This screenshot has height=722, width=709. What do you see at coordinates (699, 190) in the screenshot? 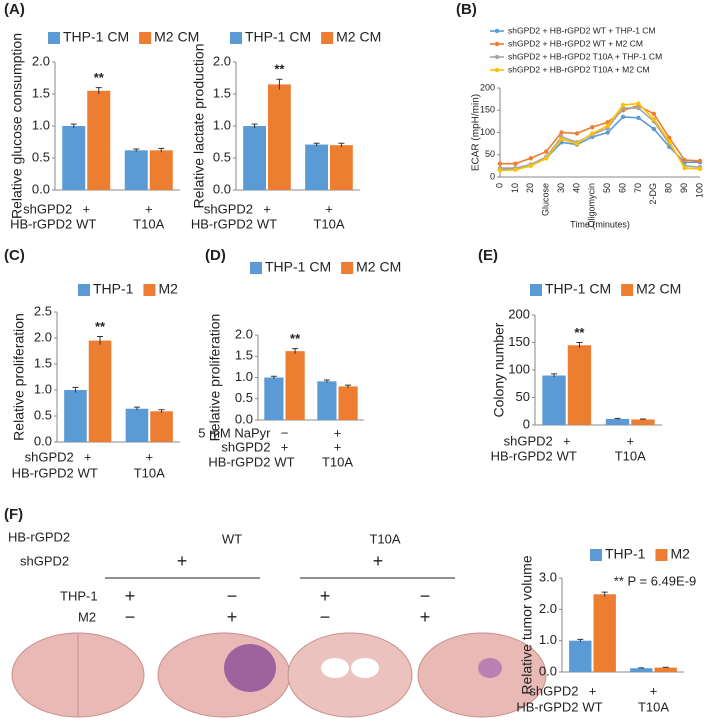
I see `x-tick-label: 100` at bounding box center [699, 190].